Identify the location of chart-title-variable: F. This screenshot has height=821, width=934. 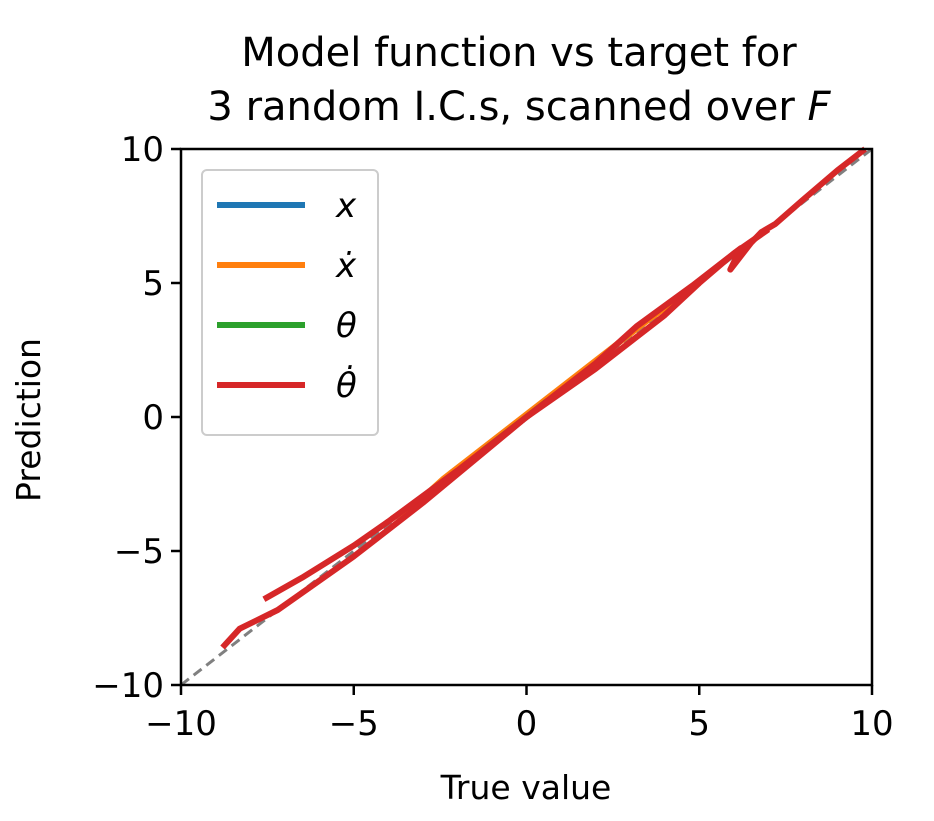
(820, 107).